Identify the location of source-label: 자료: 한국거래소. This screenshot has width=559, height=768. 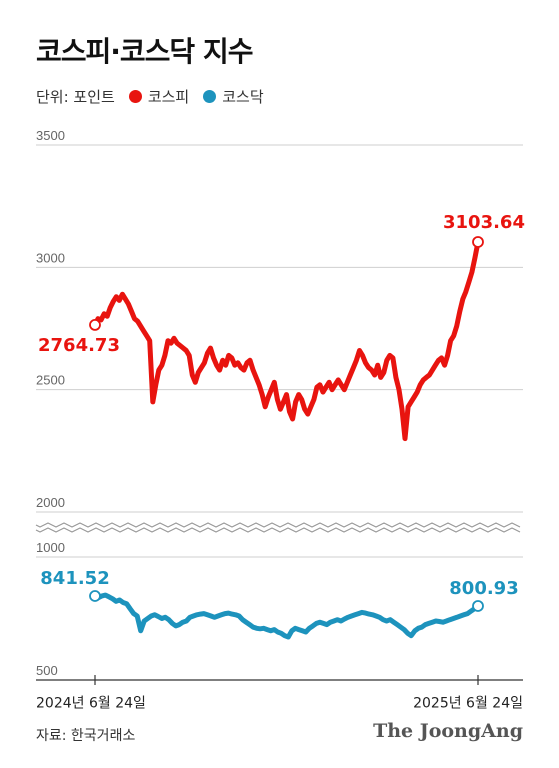
(86, 736).